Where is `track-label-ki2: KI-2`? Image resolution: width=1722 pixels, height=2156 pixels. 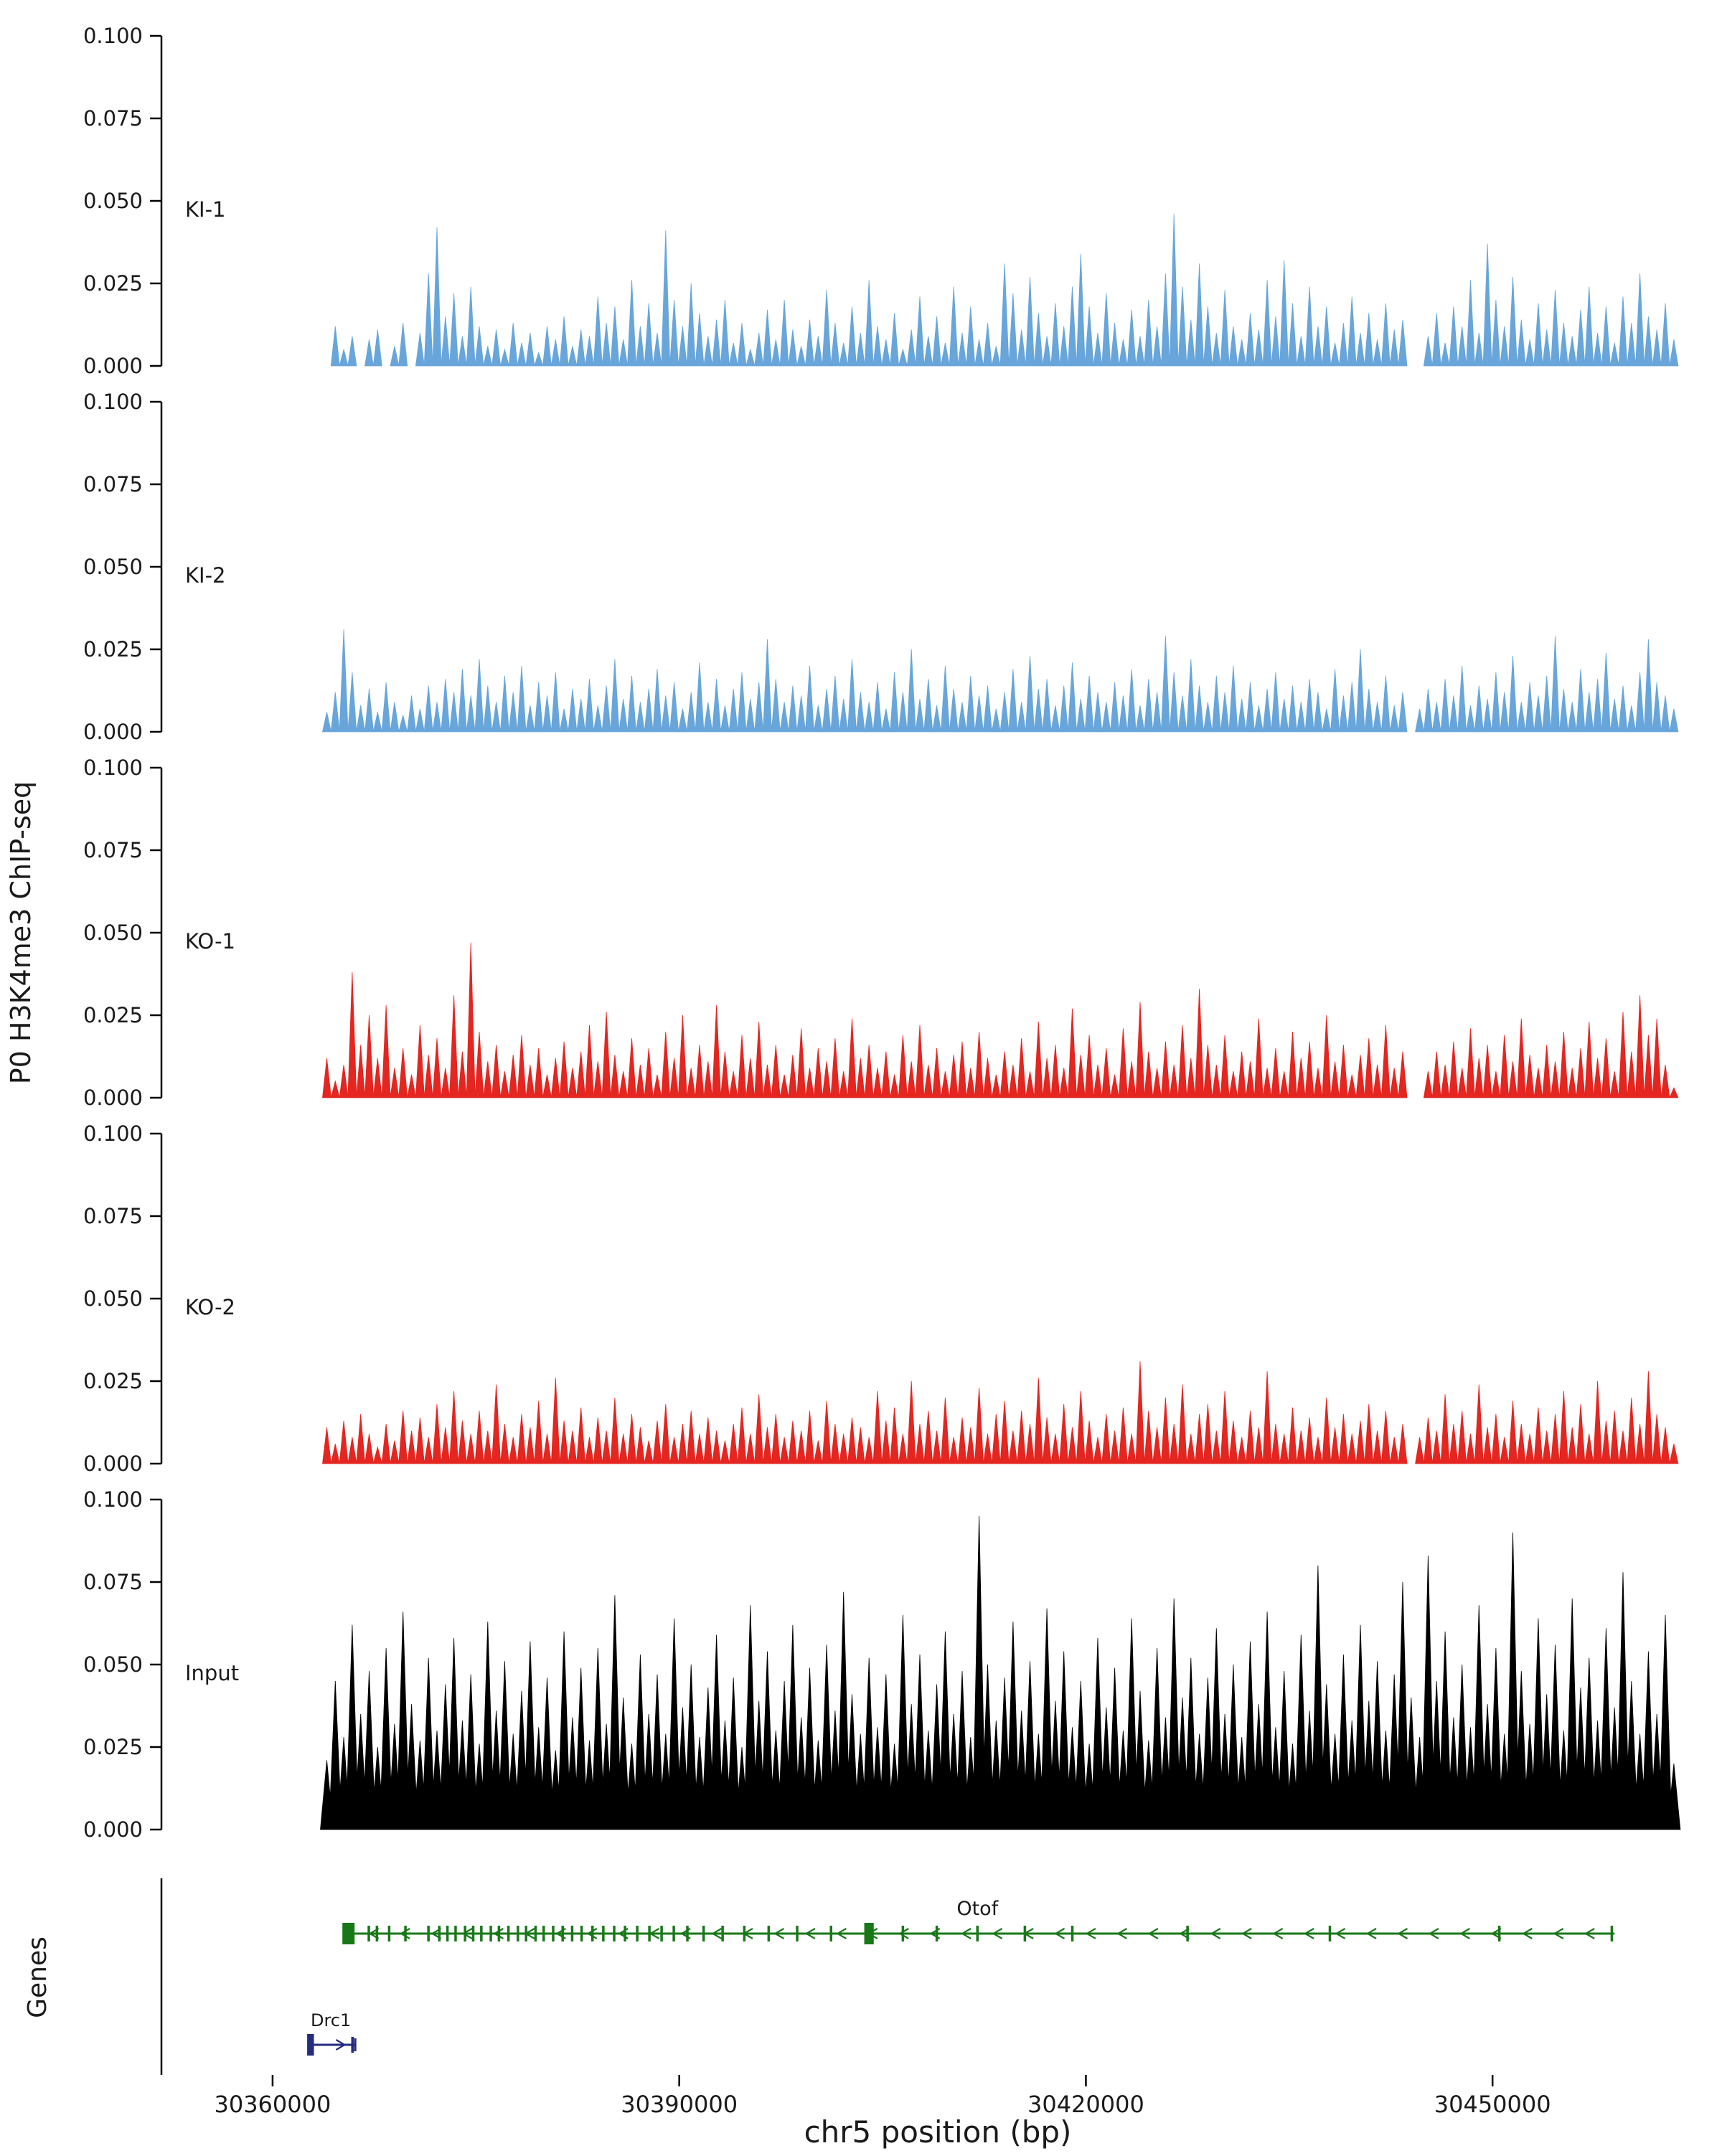
track-label-ki2: KI-2 is located at coordinates (205, 575).